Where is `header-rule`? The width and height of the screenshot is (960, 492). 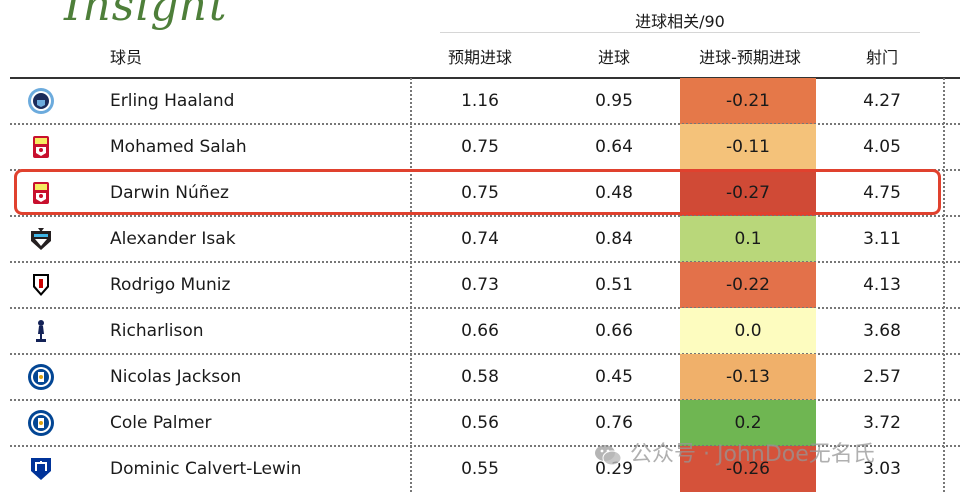 header-rule is located at coordinates (485, 78).